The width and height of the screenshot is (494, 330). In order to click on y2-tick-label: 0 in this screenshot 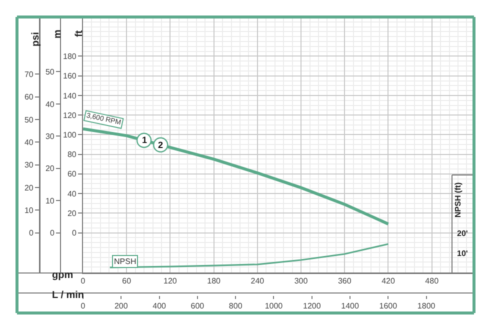, I will do `click(31, 233)`.